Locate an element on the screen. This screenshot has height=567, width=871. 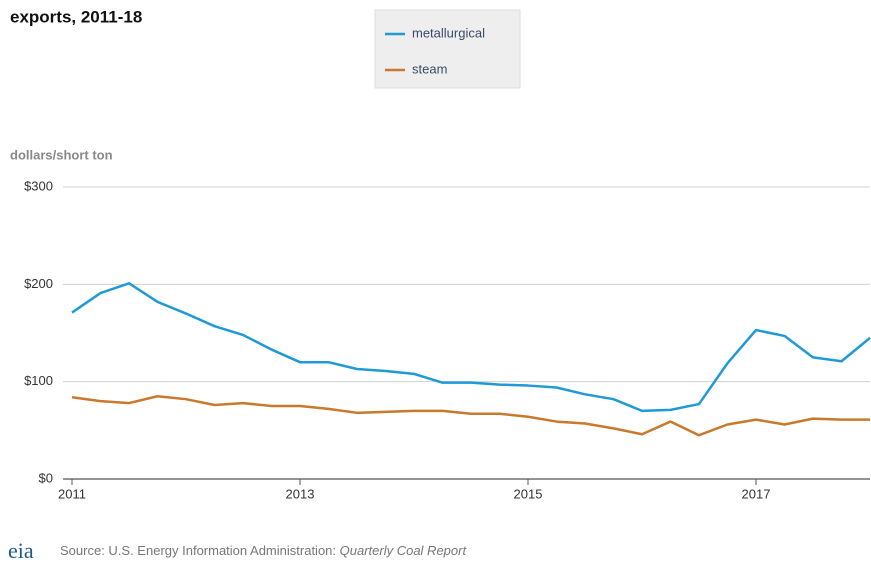
x-tick-label: 2011 is located at coordinates (72, 493).